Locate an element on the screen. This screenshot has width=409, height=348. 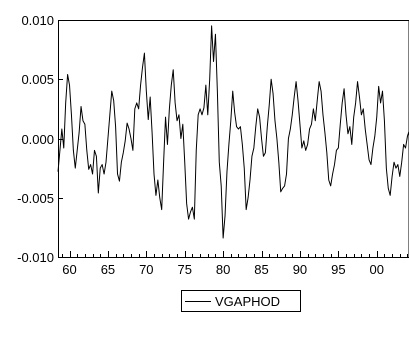
y-tick-label: -0.010 is located at coordinates (35, 257).